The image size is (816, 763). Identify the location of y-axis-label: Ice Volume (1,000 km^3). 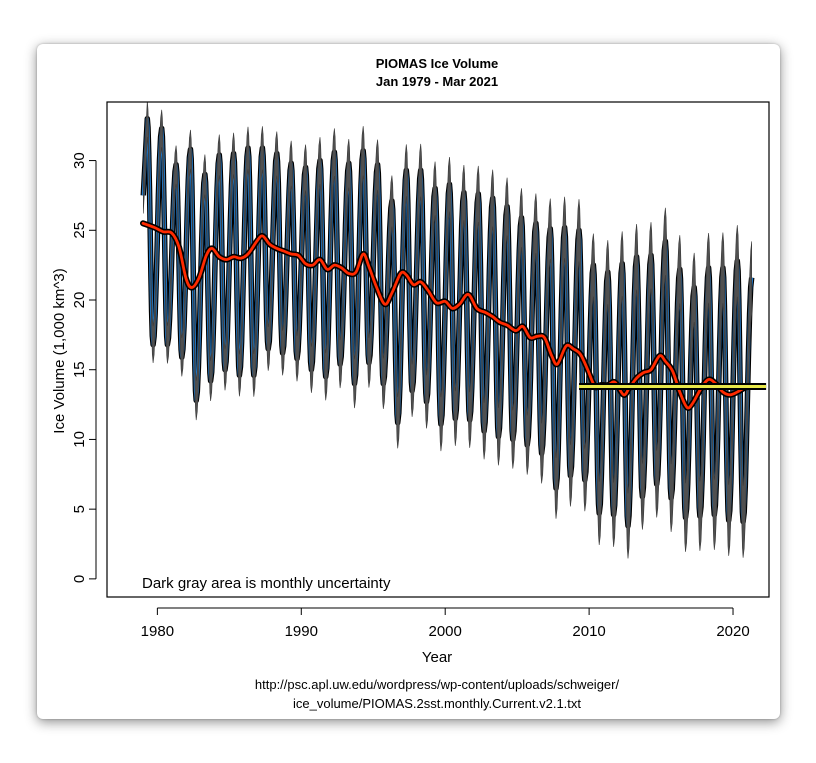
(59, 350).